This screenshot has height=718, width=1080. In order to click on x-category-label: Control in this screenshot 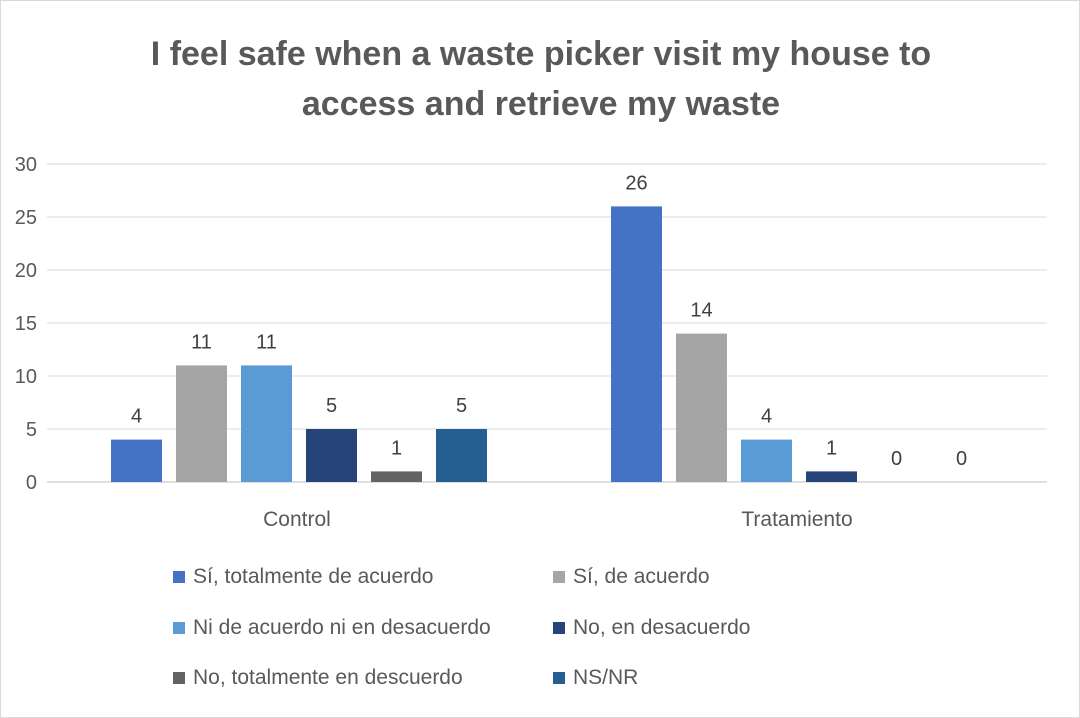, I will do `click(297, 519)`.